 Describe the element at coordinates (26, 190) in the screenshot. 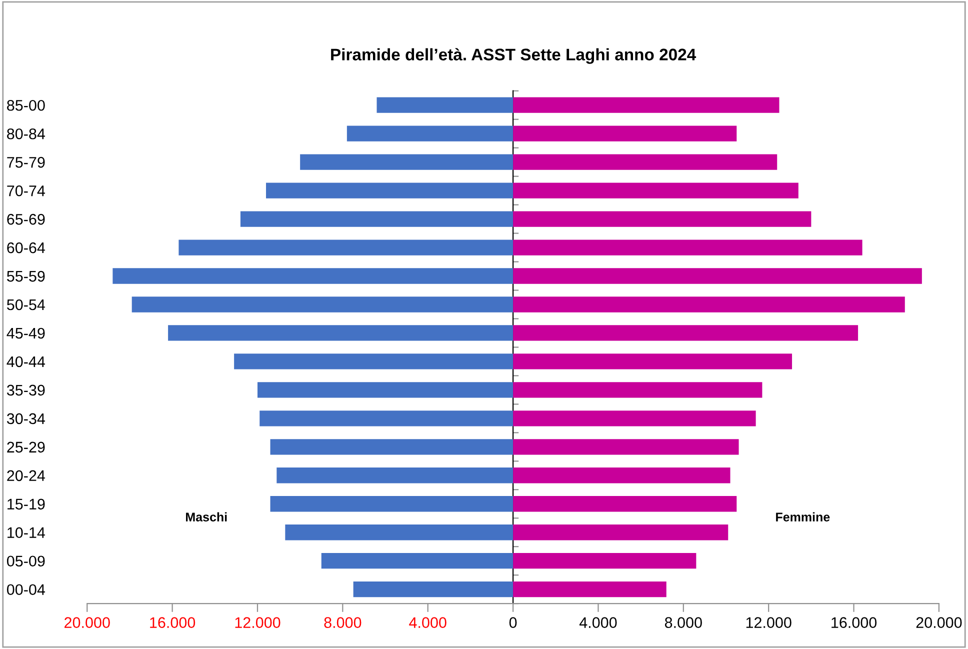

I see `y-tick-label: 70-74` at that location.